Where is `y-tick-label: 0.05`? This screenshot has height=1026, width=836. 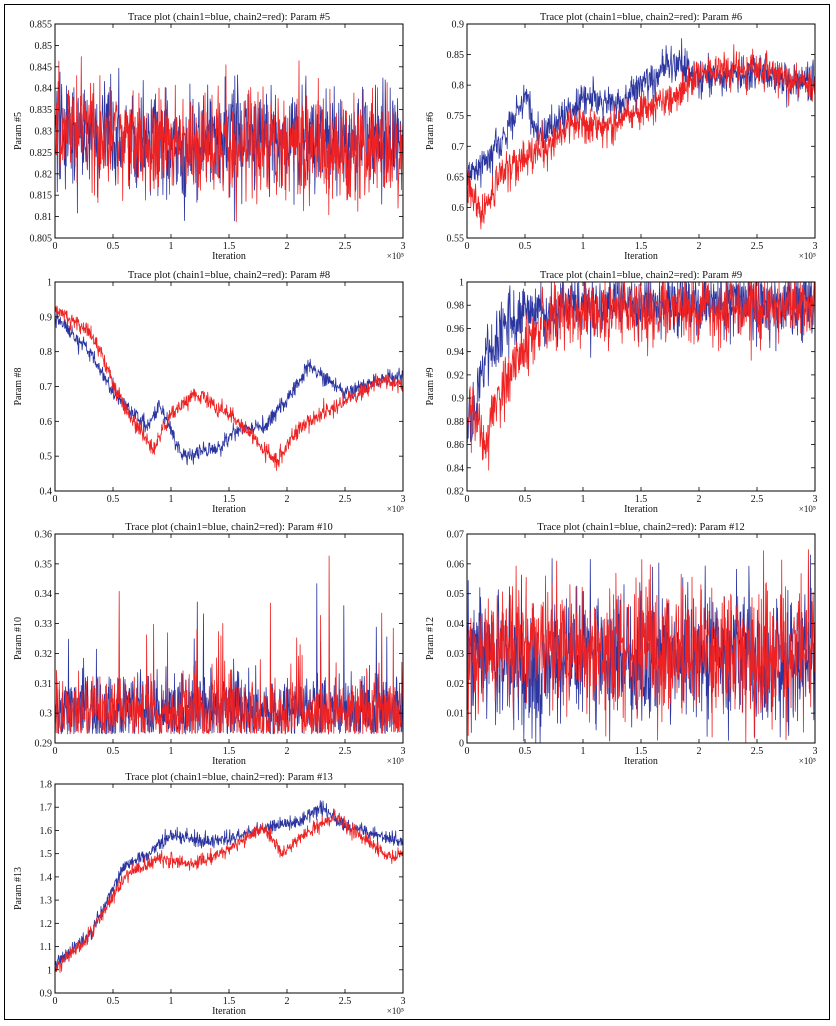 y-tick-label: 0.05 is located at coordinates (456, 594).